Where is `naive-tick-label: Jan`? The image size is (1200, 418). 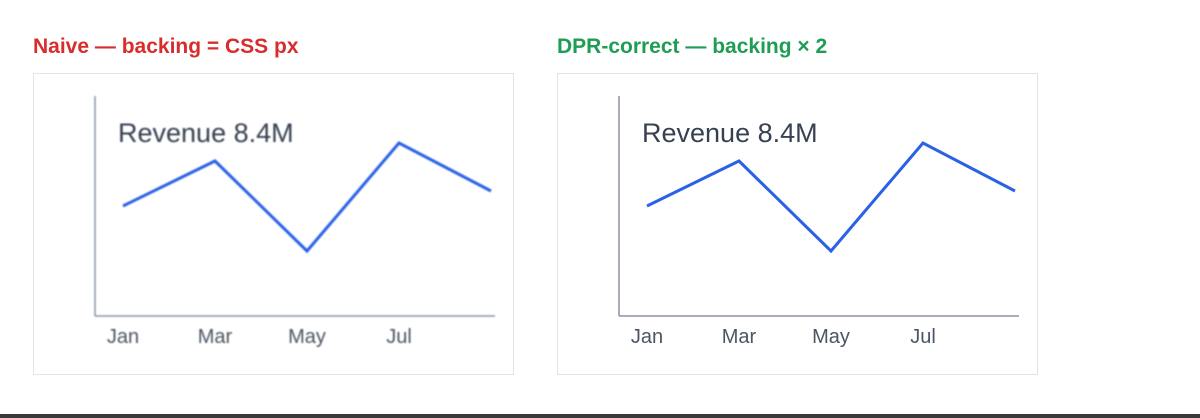 naive-tick-label: Jan is located at coordinates (123, 337).